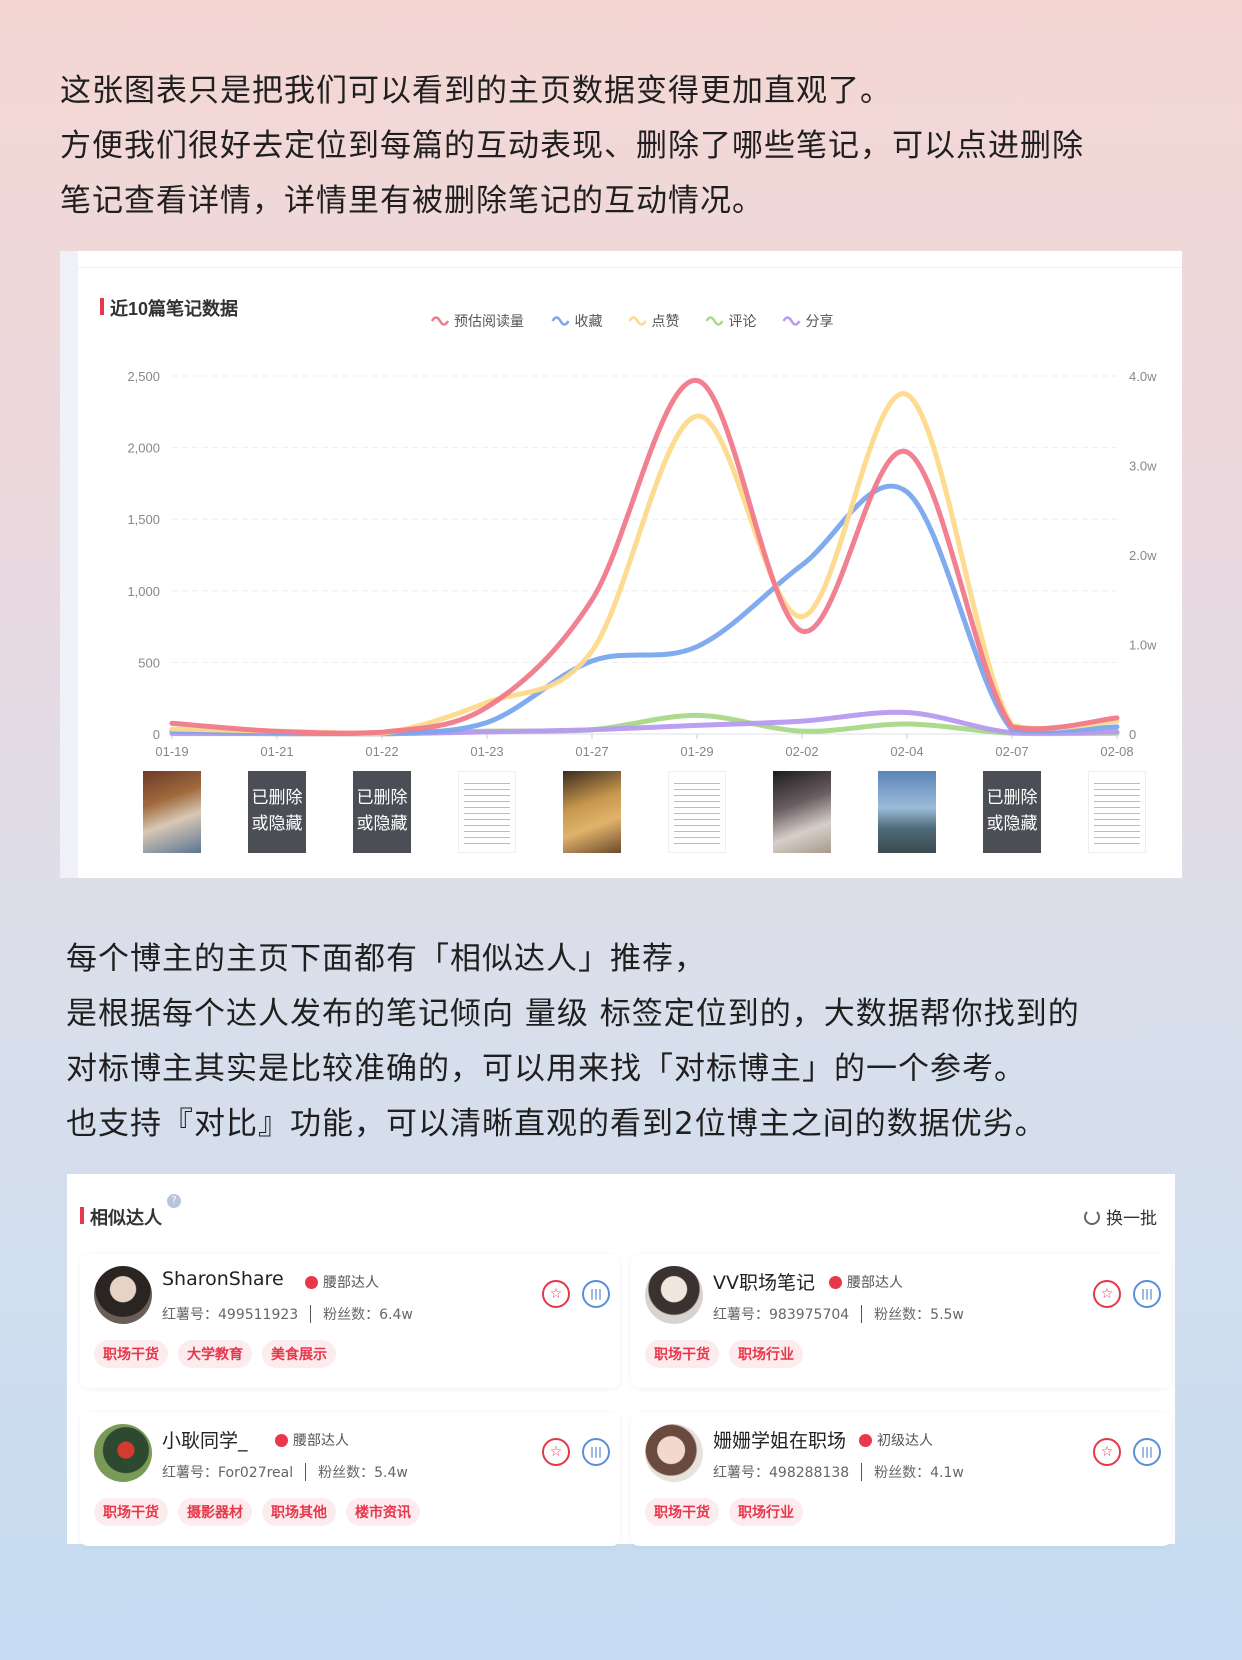 This screenshot has width=1242, height=1660. I want to click on refresh-icon, so click(1092, 1217).